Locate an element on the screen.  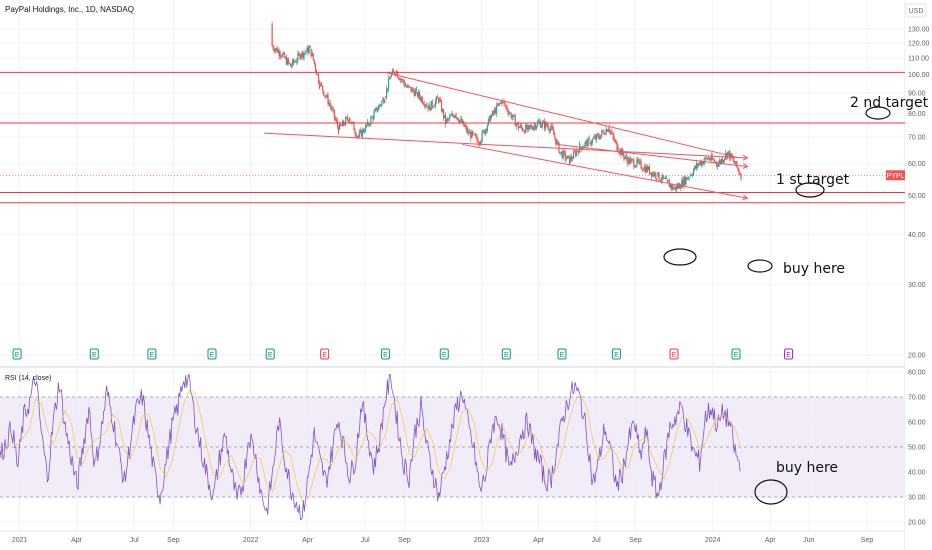
annotation-circle is located at coordinates (771, 492).